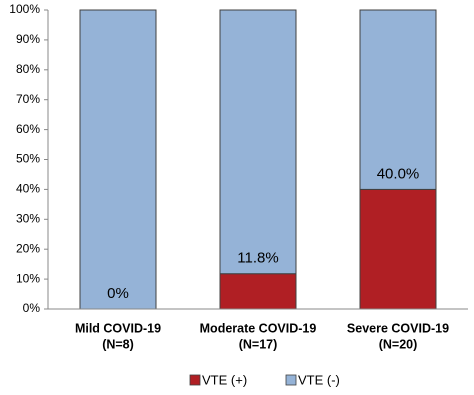 The image size is (474, 395). Describe the element at coordinates (258, 344) in the screenshot. I see `x-tick-label: (N=17)` at that location.